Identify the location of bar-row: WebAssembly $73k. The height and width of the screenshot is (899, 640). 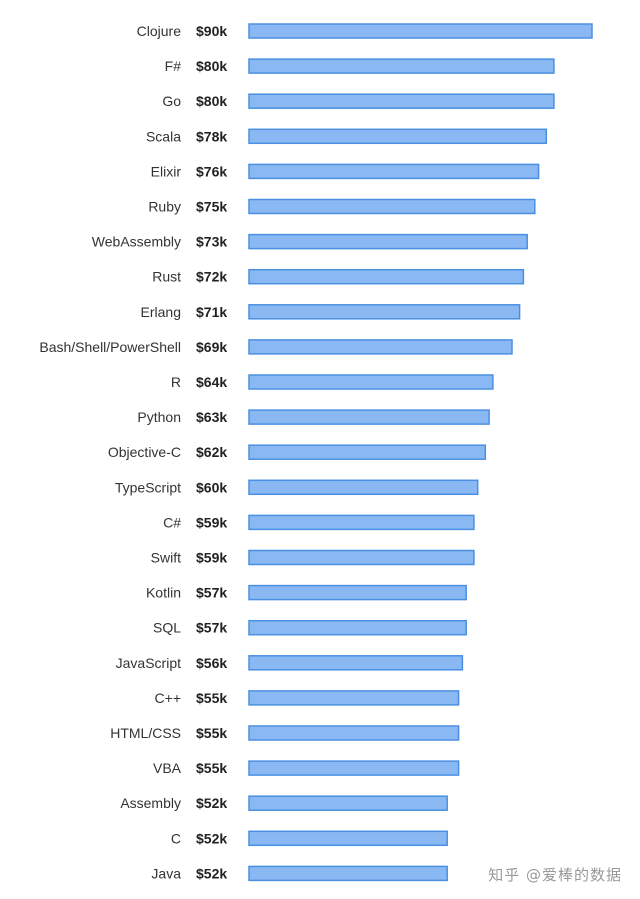
(310, 241).